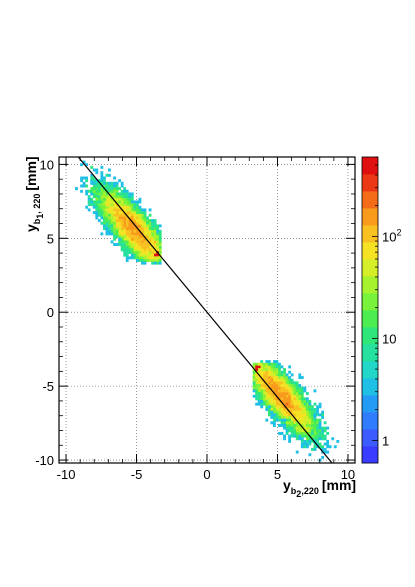 This screenshot has height=587, width=415. Describe the element at coordinates (34, 194) in the screenshot. I see `y-axis-label: yb1, 220[mm]` at that location.